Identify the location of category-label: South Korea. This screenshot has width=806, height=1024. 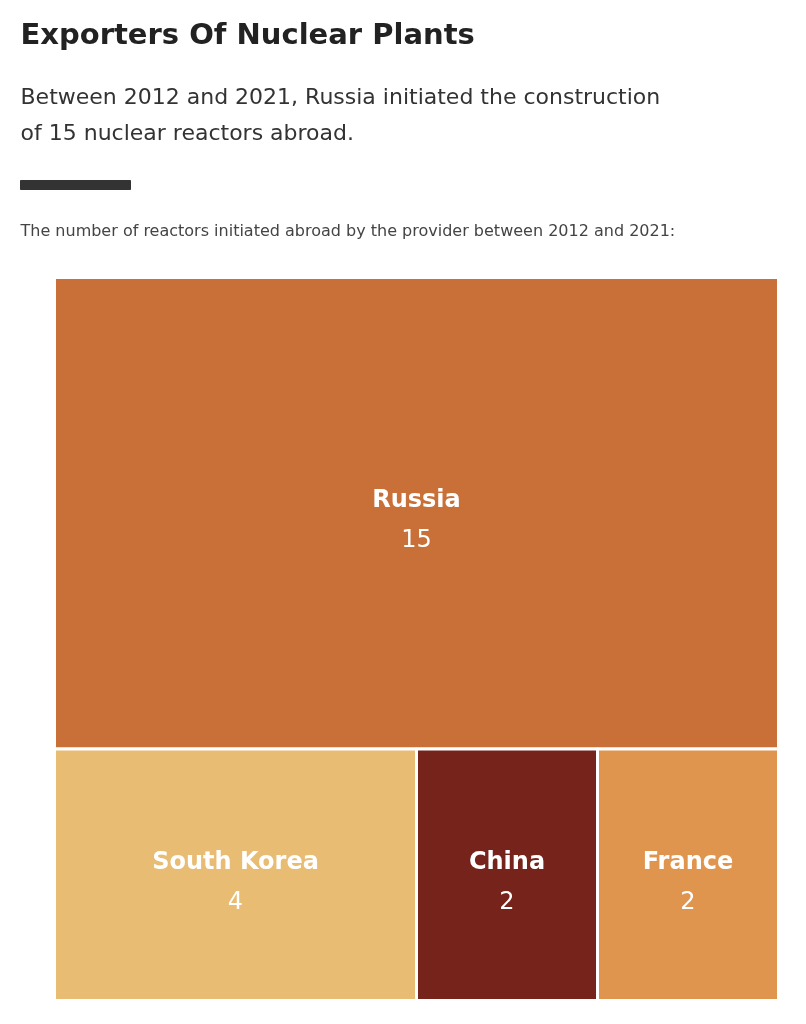
(235, 860).